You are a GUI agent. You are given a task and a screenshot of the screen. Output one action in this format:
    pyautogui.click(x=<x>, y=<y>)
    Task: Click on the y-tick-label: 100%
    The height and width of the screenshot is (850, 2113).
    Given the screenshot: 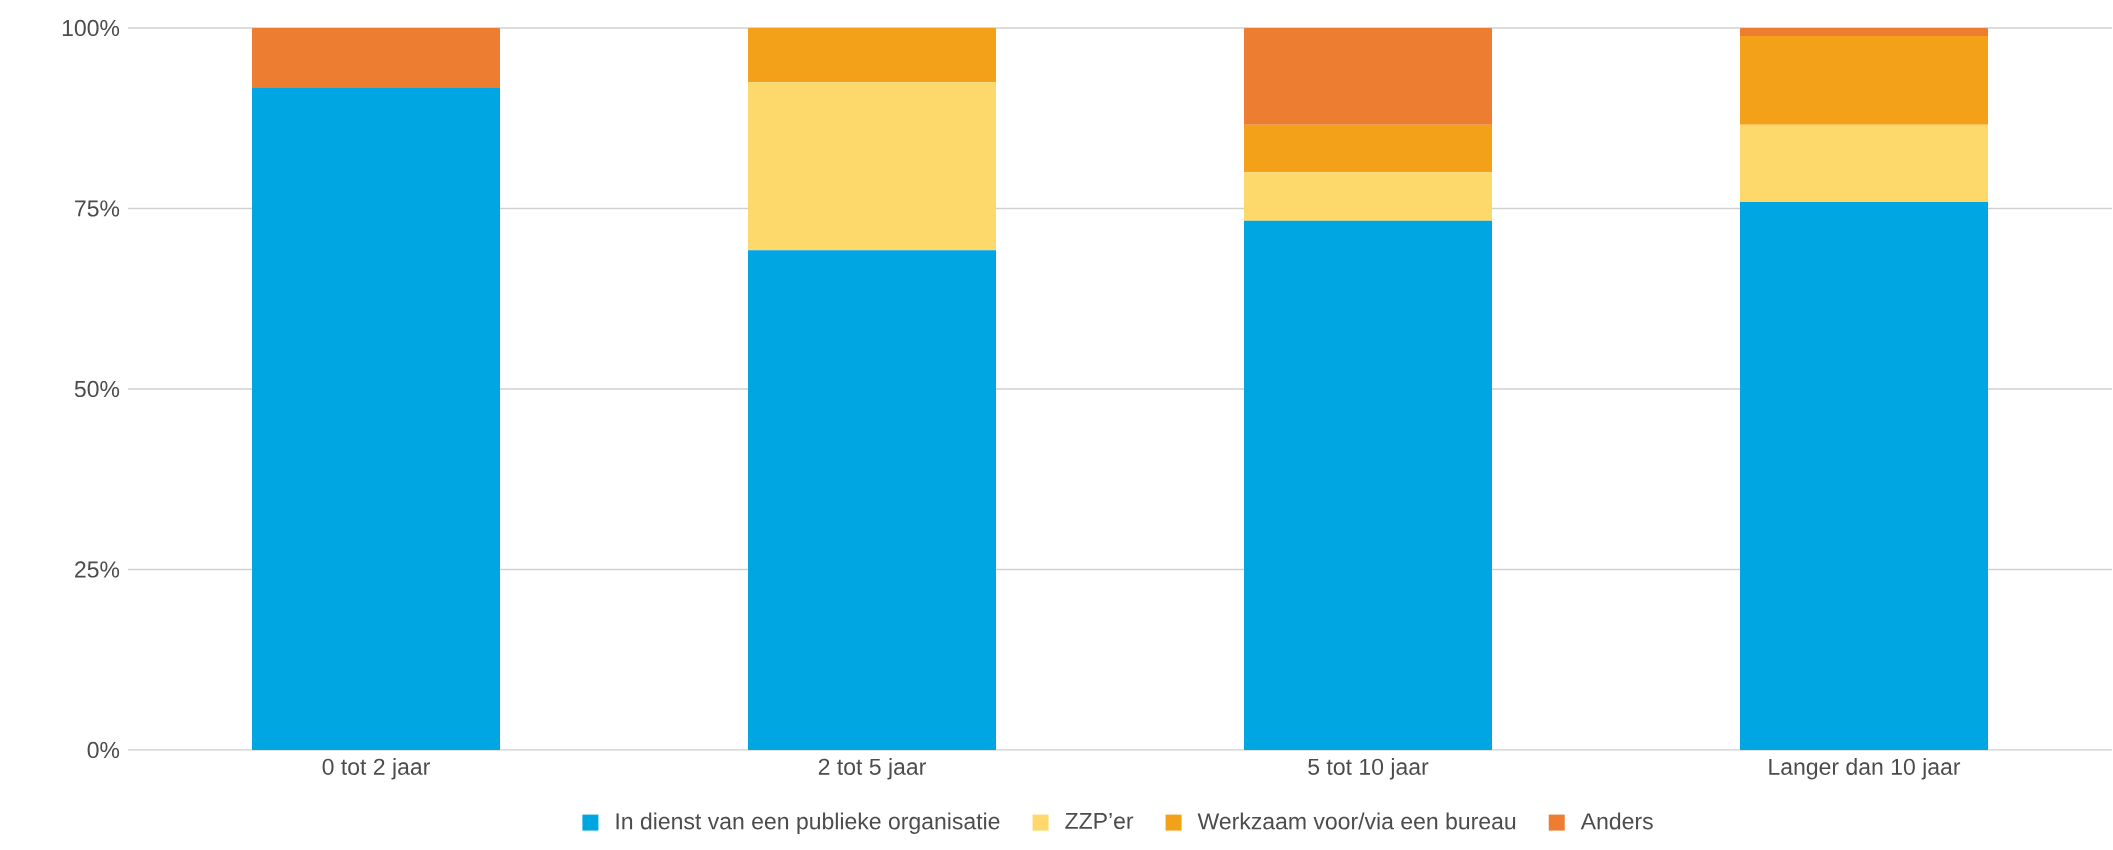 What is the action you would take?
    pyautogui.click(x=91, y=28)
    